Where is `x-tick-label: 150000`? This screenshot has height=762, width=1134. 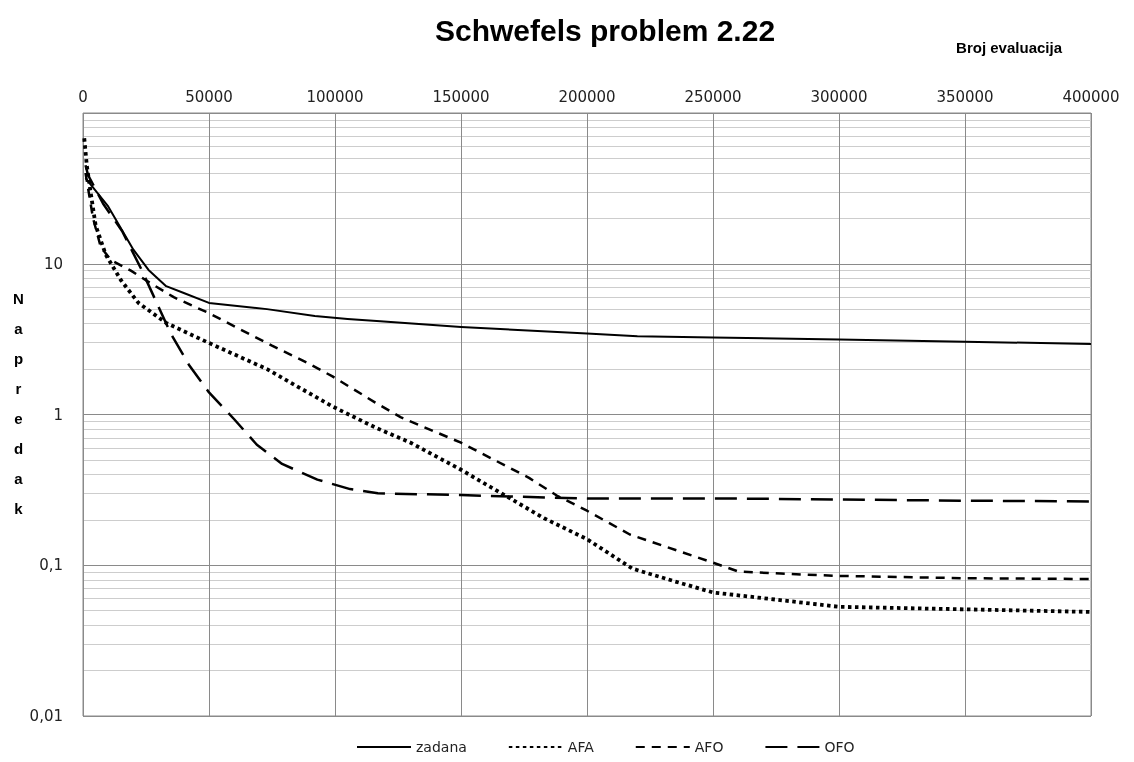
x-tick-label: 150000 is located at coordinates (461, 96).